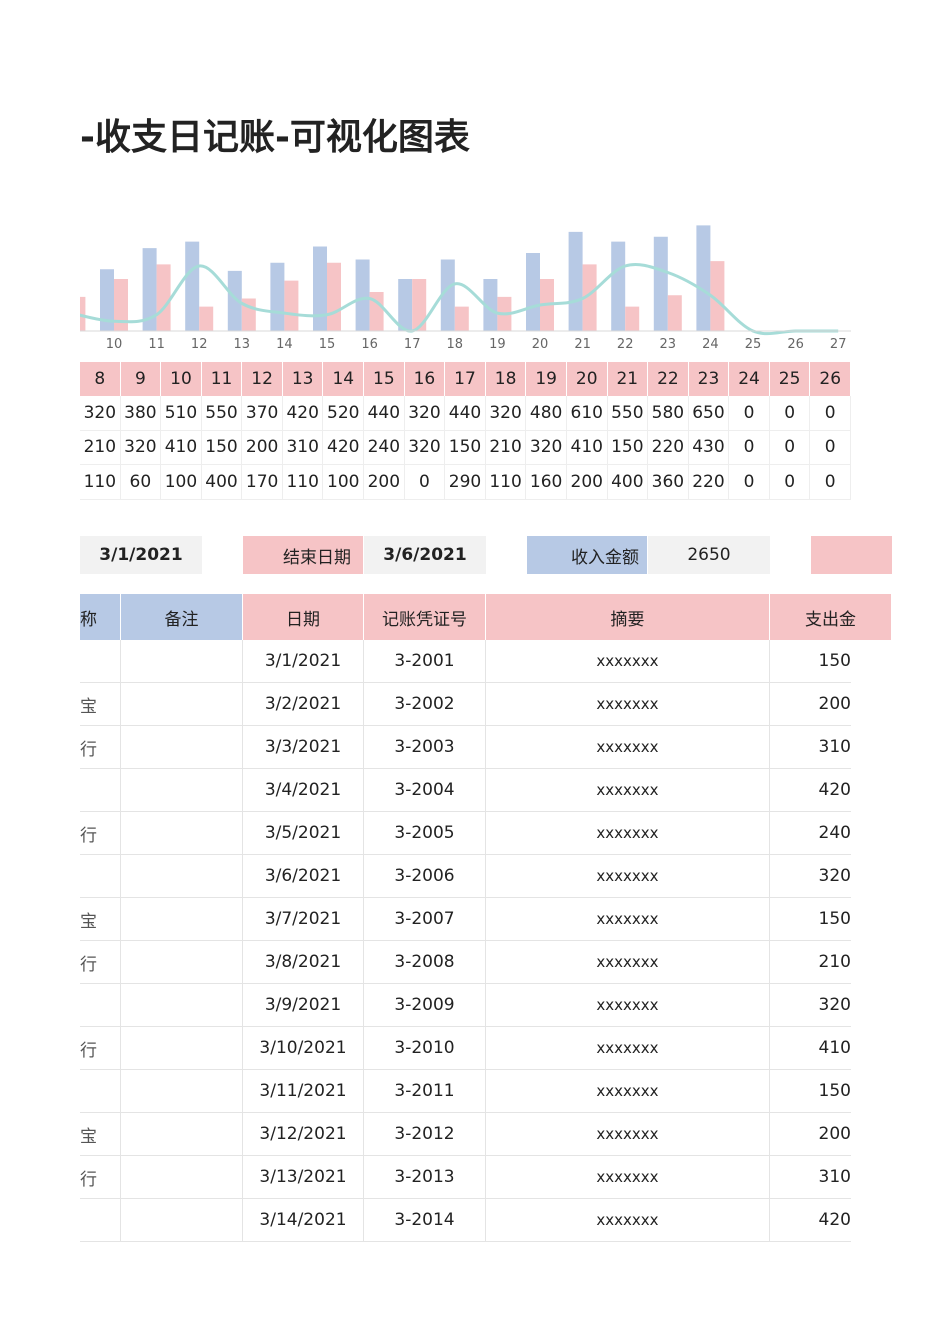  I want to click on ledger-cell: 3/13/2021, so click(303, 1177).